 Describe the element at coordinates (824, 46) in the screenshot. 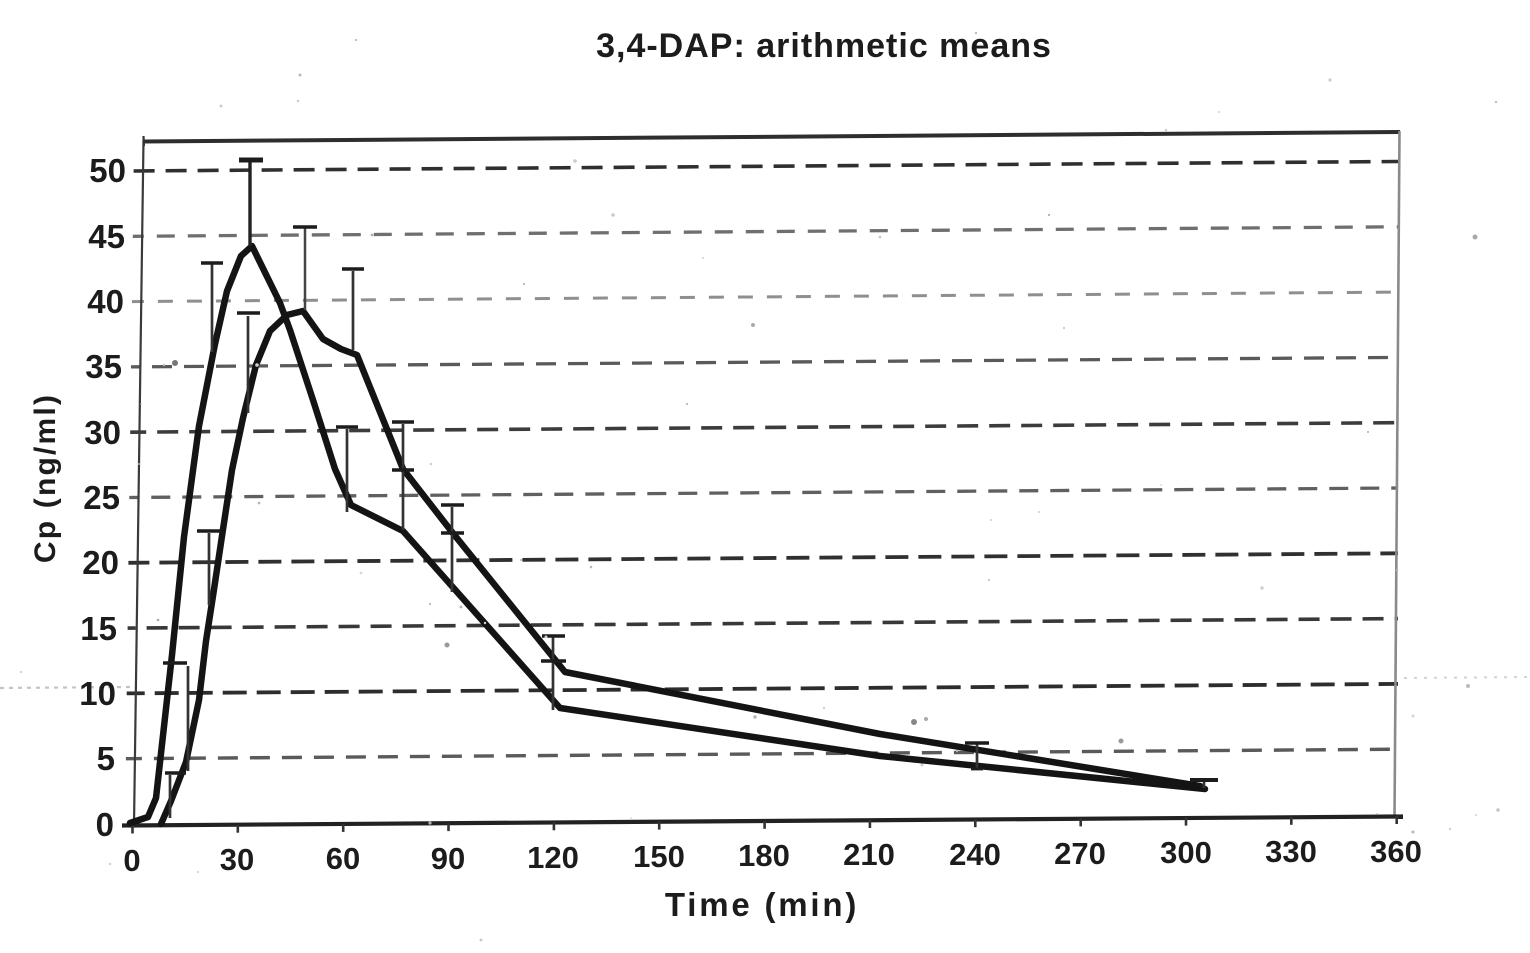

I see `svg-text: 3,4-DAP: arithmetic means` at that location.